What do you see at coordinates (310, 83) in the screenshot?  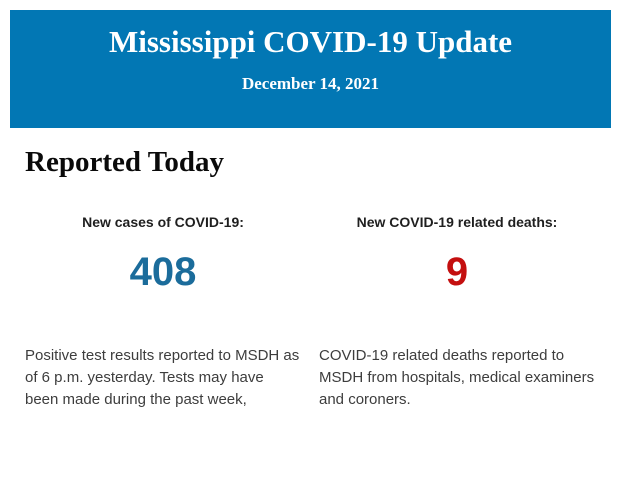 I see `report-date: December 14, 2021` at bounding box center [310, 83].